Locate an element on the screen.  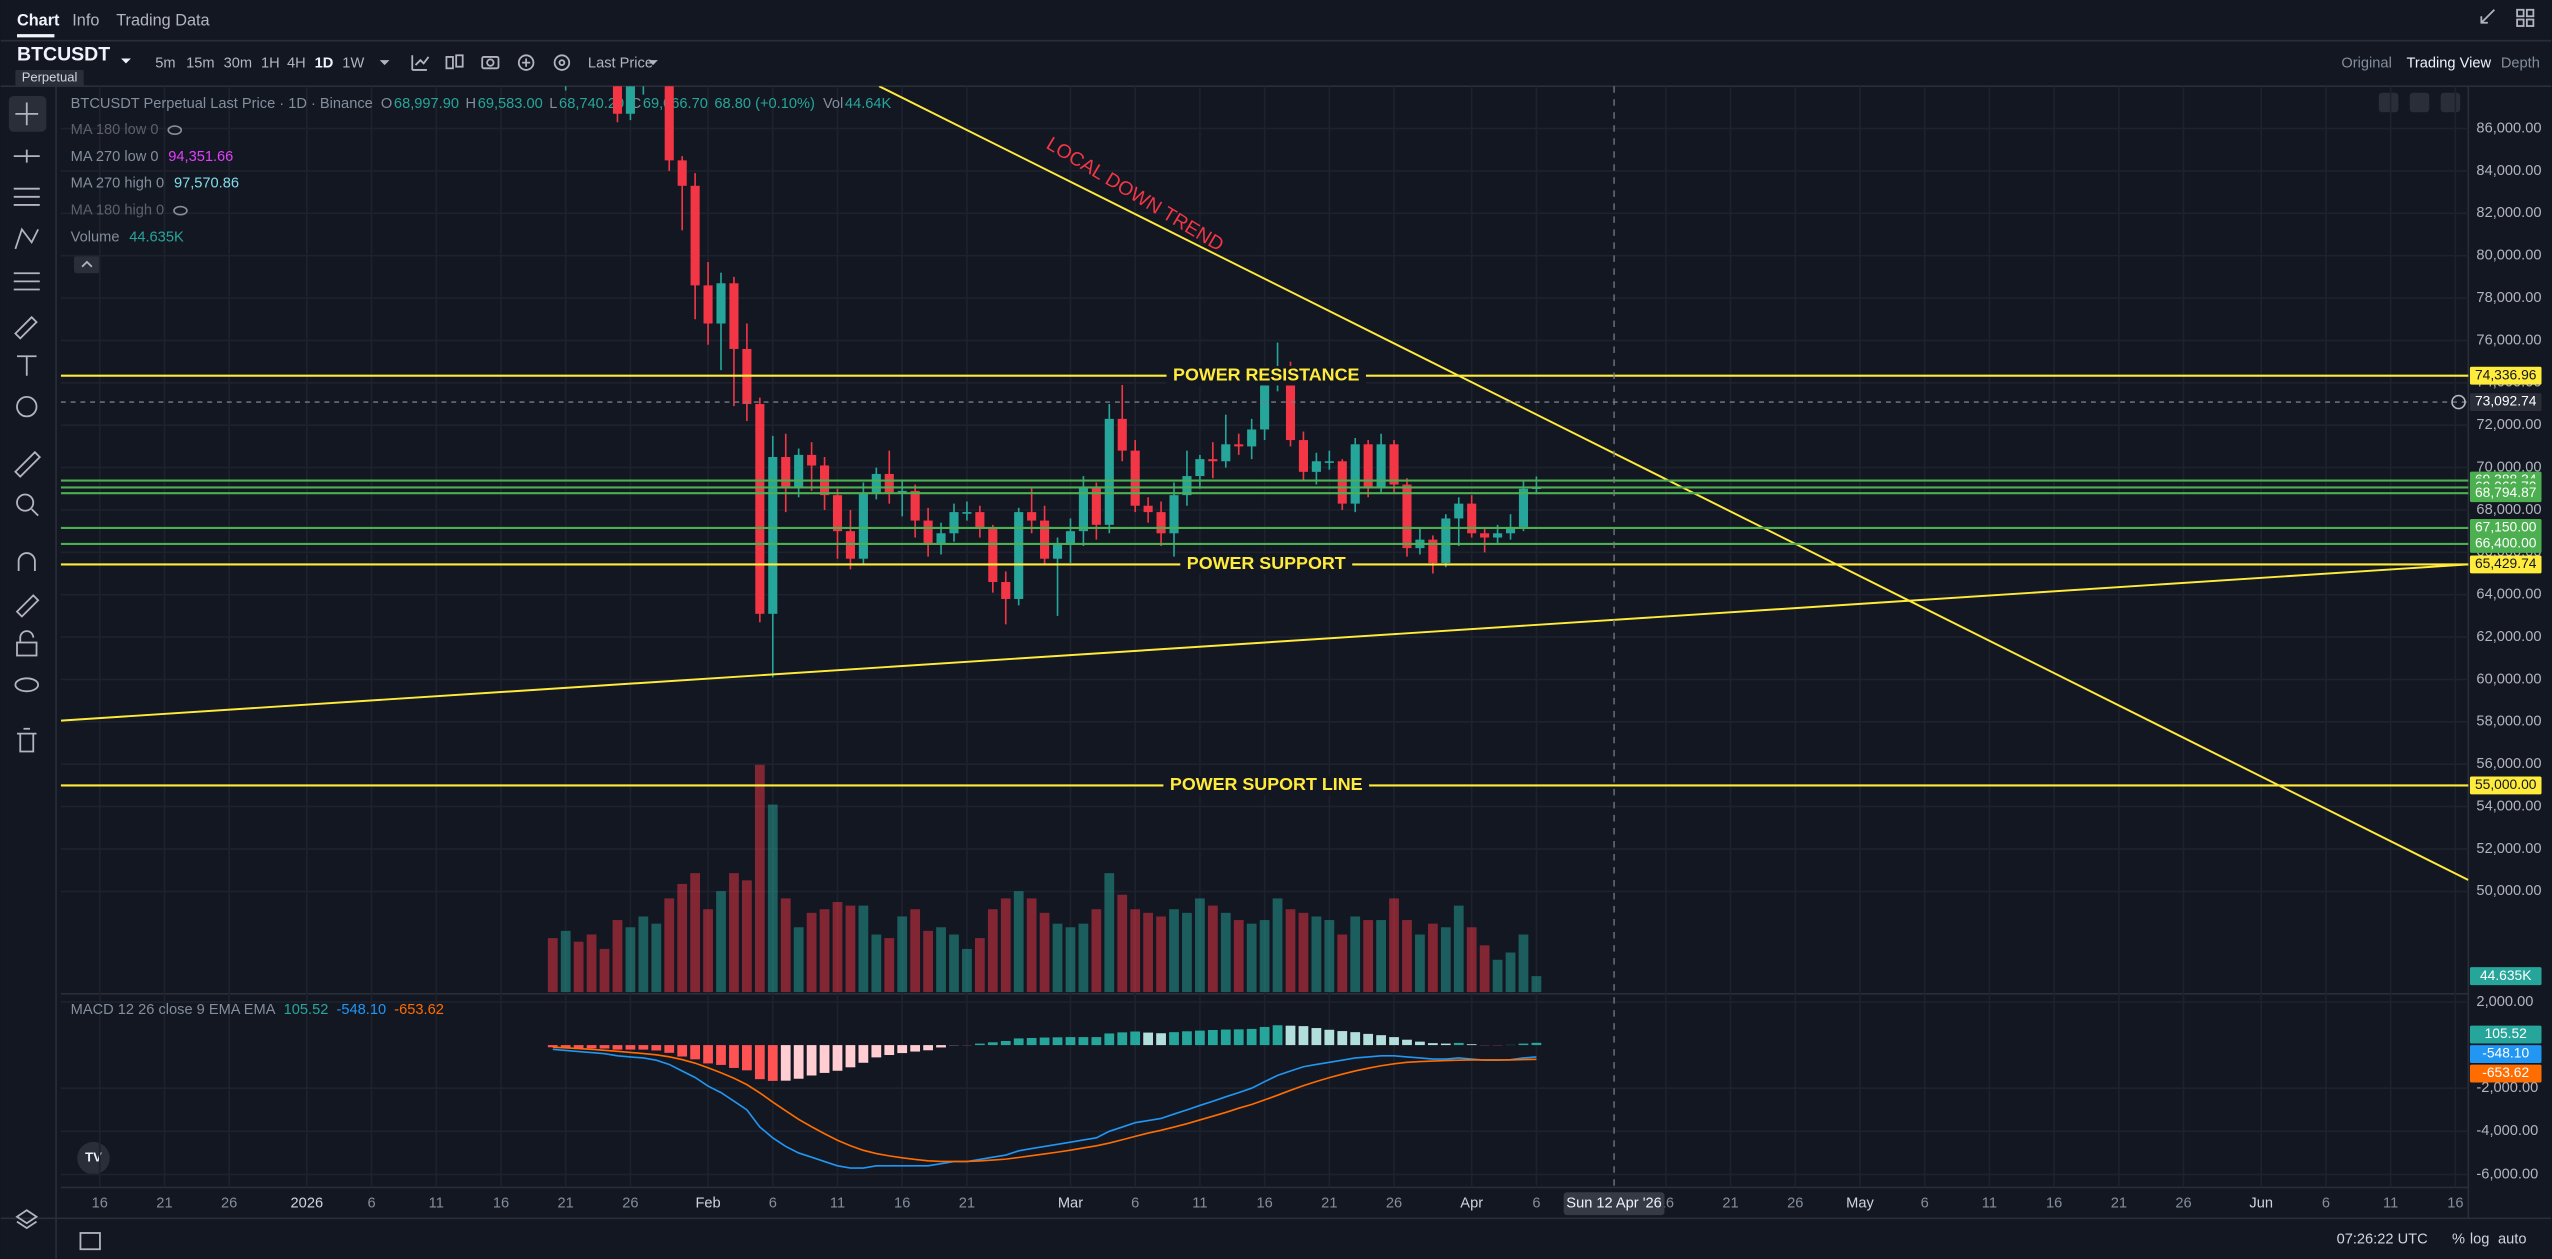
fib-tool is located at coordinates (26, 281).